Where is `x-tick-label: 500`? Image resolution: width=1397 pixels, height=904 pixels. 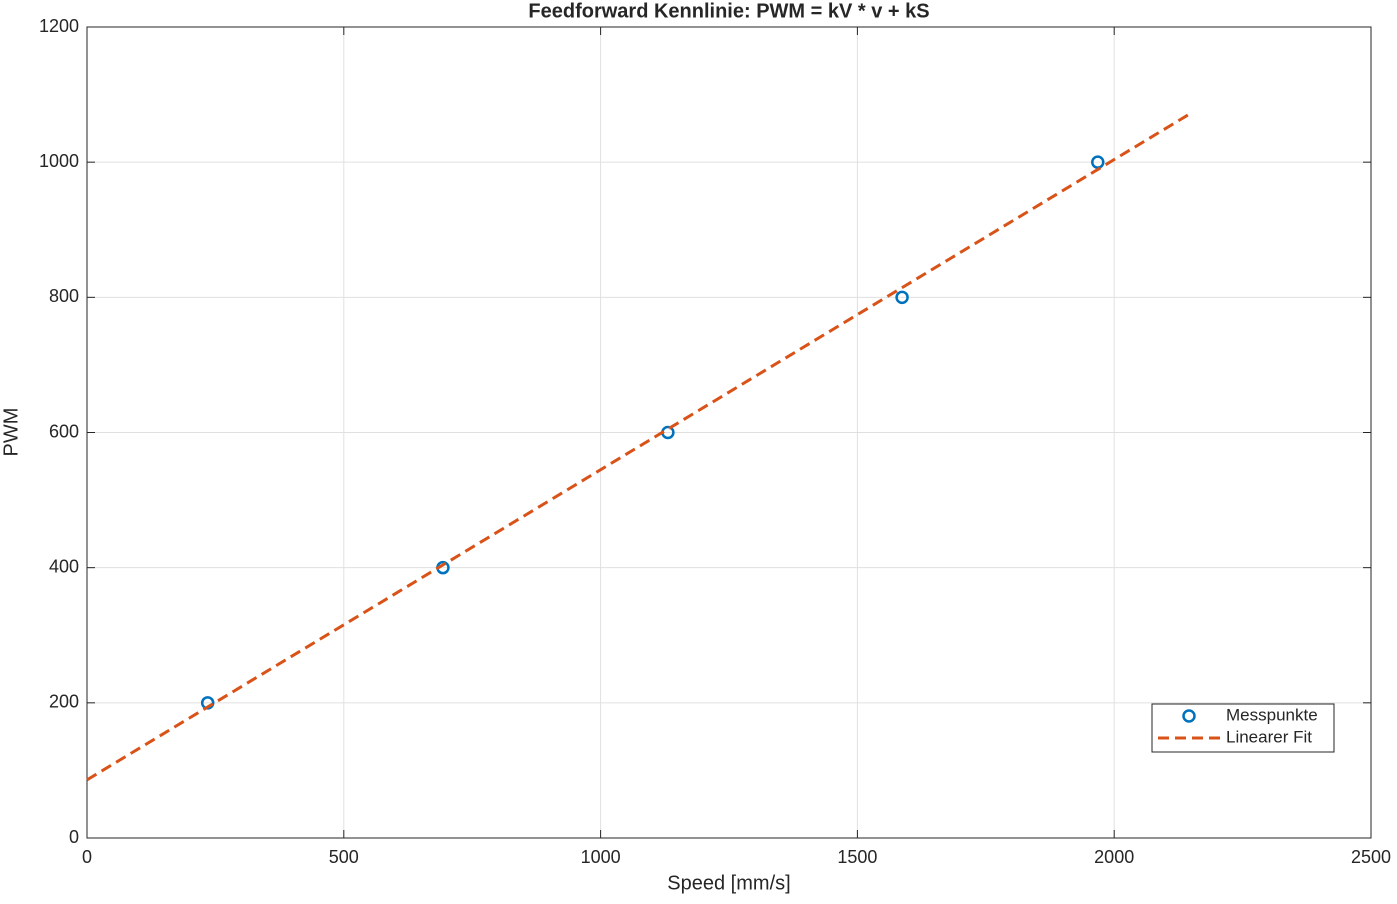 x-tick-label: 500 is located at coordinates (344, 857).